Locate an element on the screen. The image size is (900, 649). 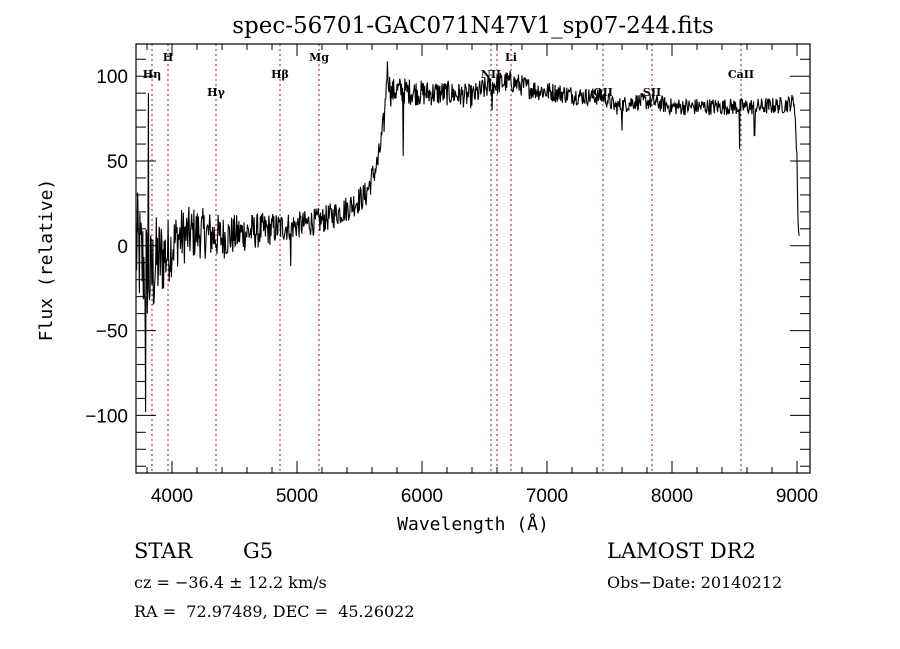
spectral-line-label: CaII is located at coordinates (741, 74).